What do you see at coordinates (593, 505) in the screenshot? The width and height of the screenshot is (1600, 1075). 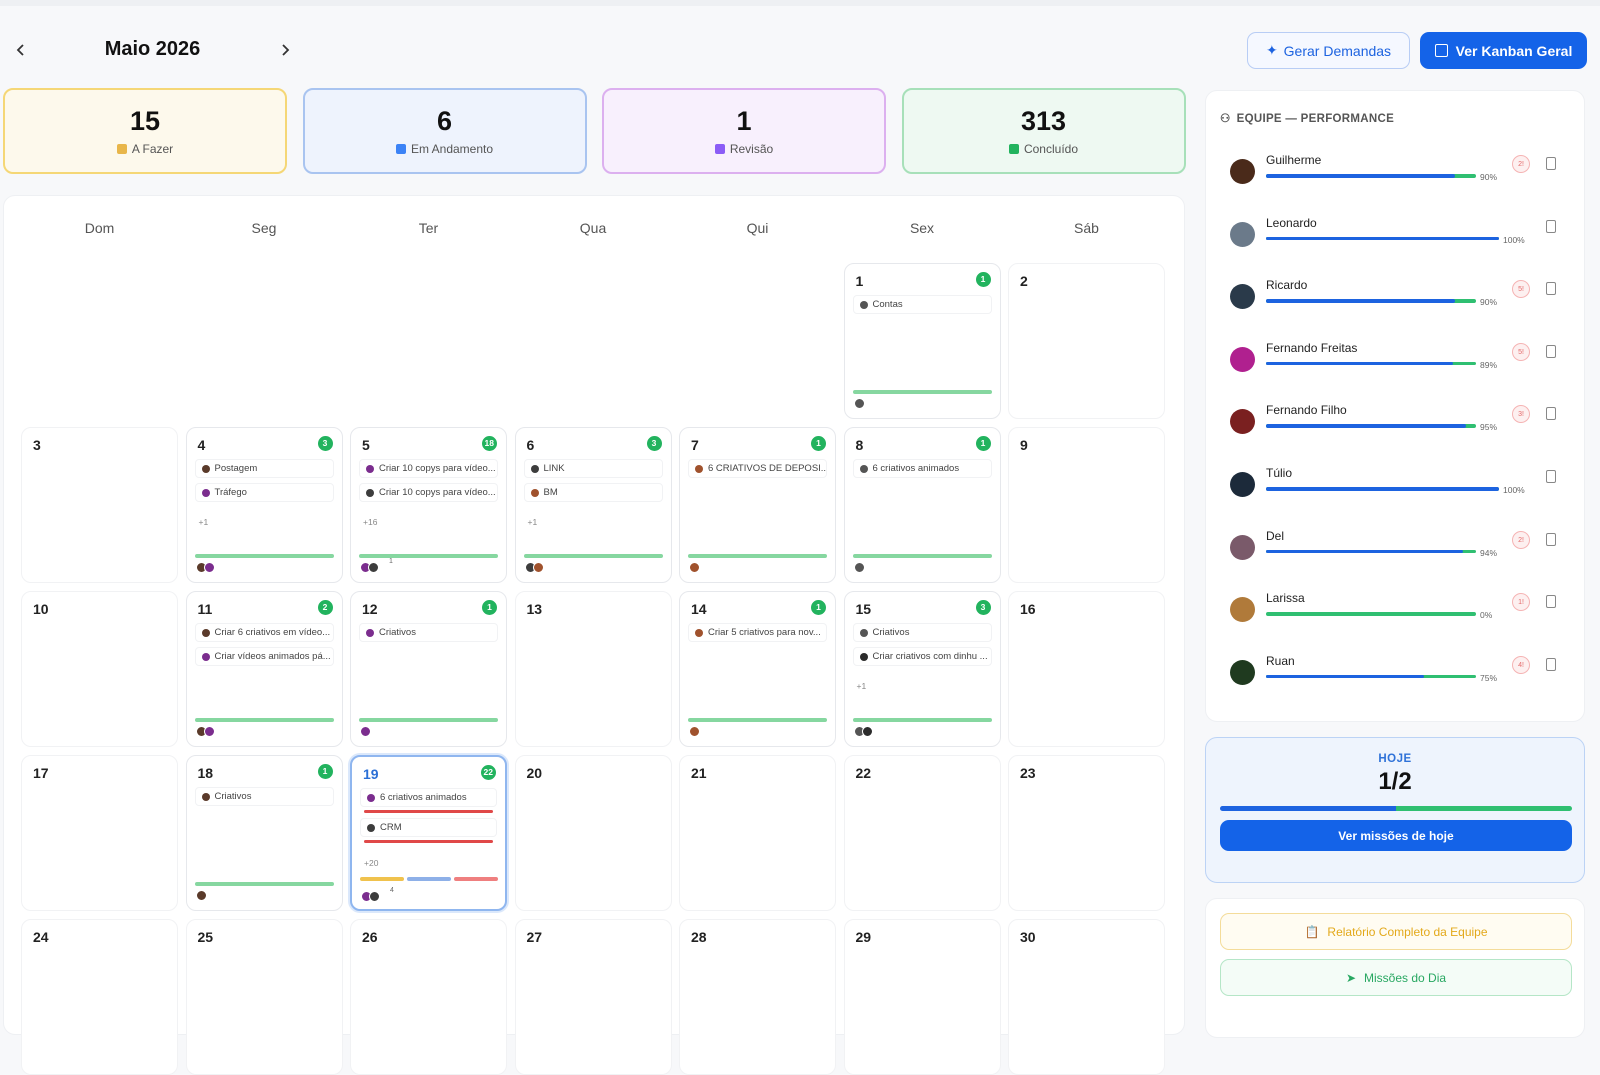 I see `day-cell: 6 3 LINK BM +1` at bounding box center [593, 505].